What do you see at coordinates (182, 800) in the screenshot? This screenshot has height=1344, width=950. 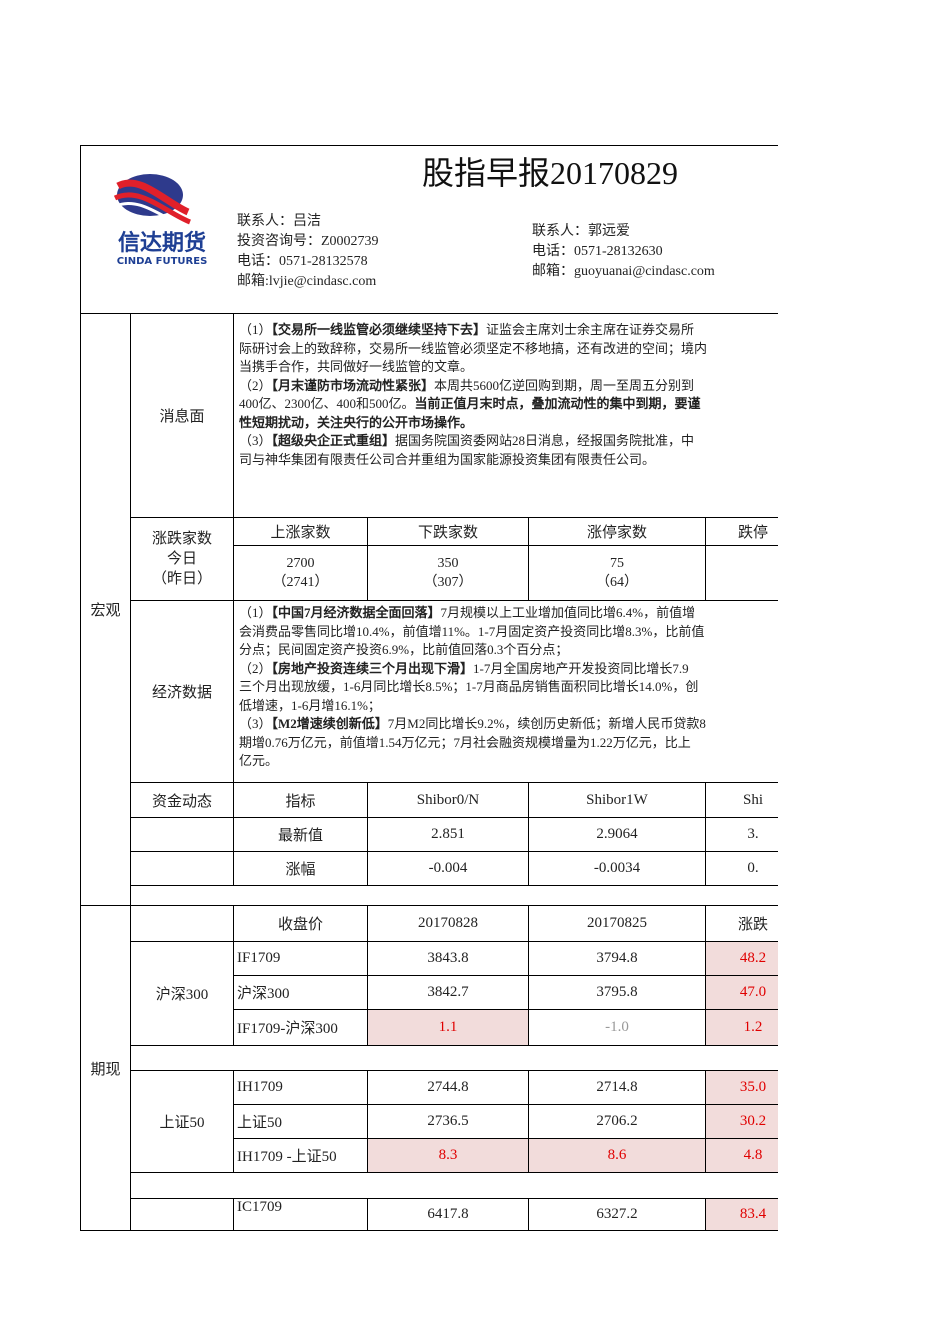 I see `row-label: 资金动态` at bounding box center [182, 800].